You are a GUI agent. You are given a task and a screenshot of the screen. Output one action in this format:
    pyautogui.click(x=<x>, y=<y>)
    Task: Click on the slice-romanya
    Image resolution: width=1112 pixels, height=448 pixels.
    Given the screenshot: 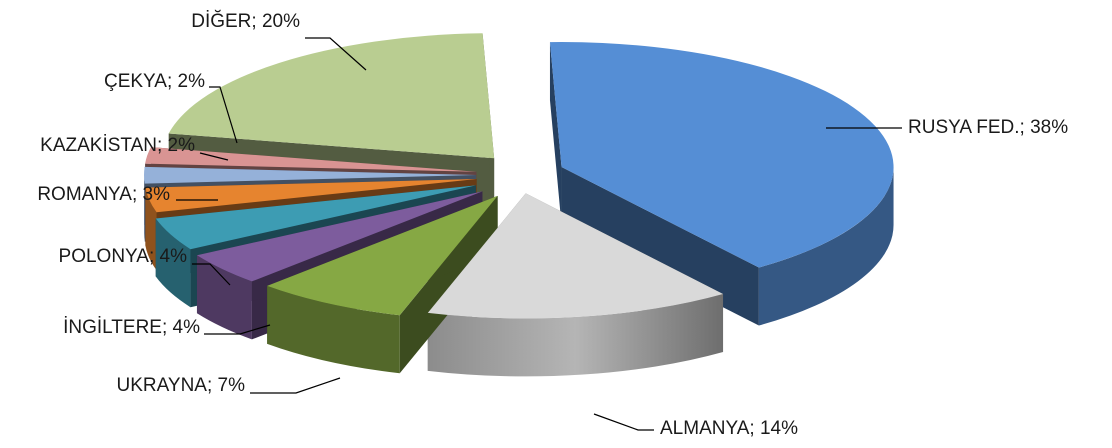 What is the action you would take?
    pyautogui.click(x=311, y=196)
    